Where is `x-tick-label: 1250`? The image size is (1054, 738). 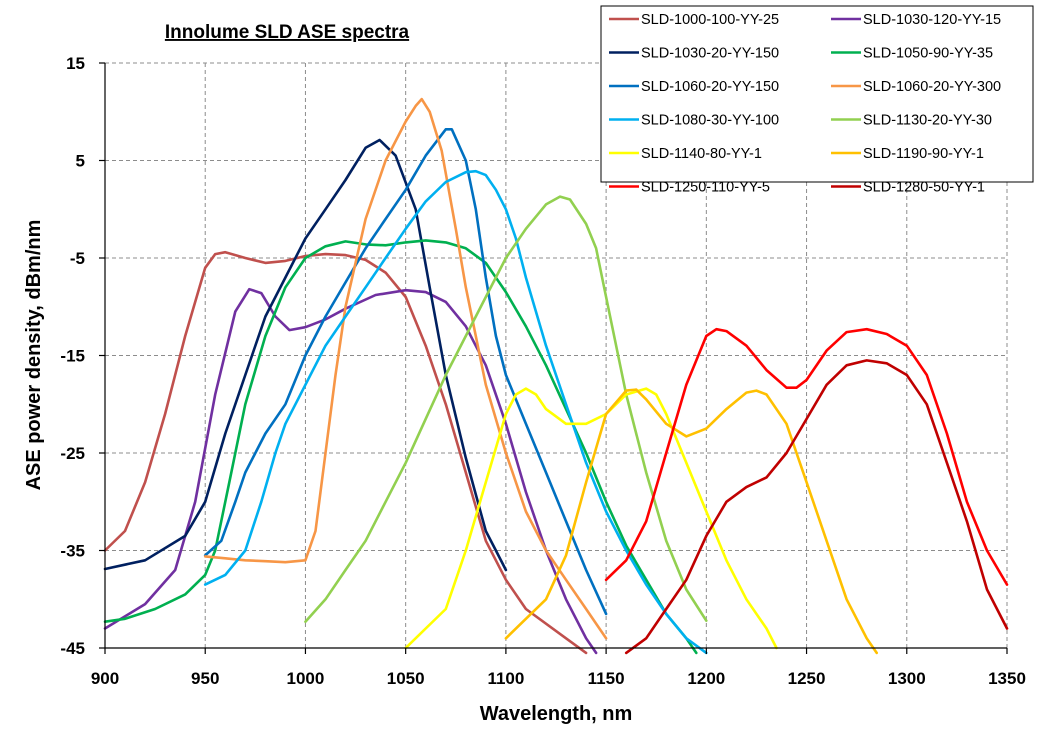
x-tick-label: 1250 is located at coordinates (807, 678).